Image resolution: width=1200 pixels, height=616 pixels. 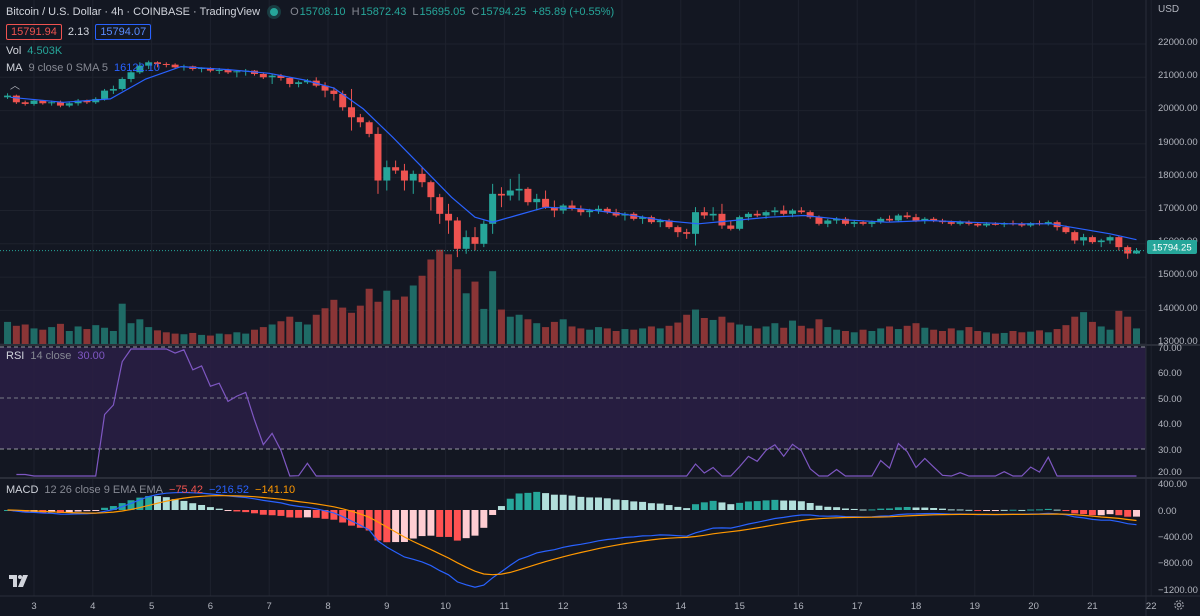 What do you see at coordinates (563, 606) in the screenshot?
I see `date-tick: 12` at bounding box center [563, 606].